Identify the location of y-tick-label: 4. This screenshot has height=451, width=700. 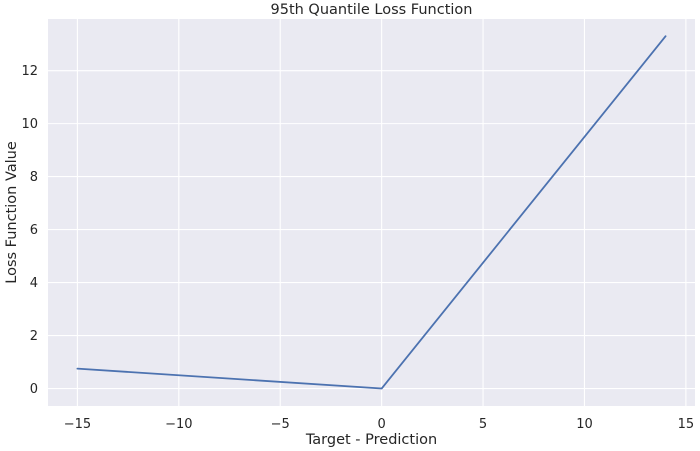
(34, 283).